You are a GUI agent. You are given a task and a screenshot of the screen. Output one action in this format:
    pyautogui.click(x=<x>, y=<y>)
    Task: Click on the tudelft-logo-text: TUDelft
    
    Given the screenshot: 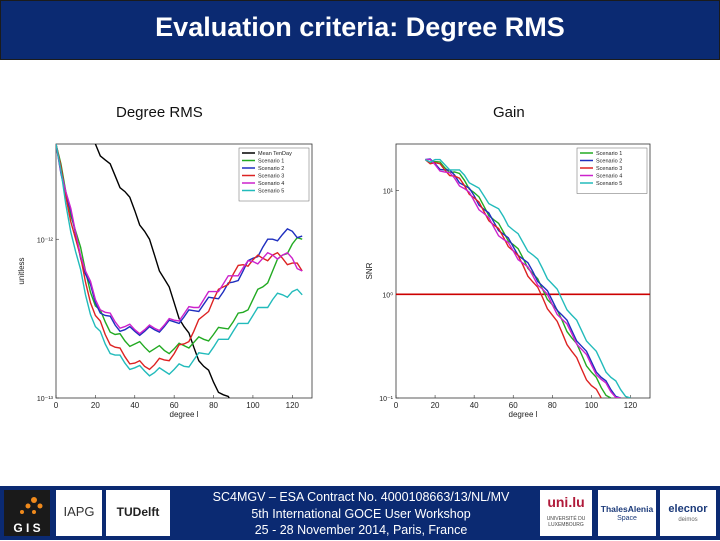 What is the action you would take?
    pyautogui.click(x=138, y=512)
    